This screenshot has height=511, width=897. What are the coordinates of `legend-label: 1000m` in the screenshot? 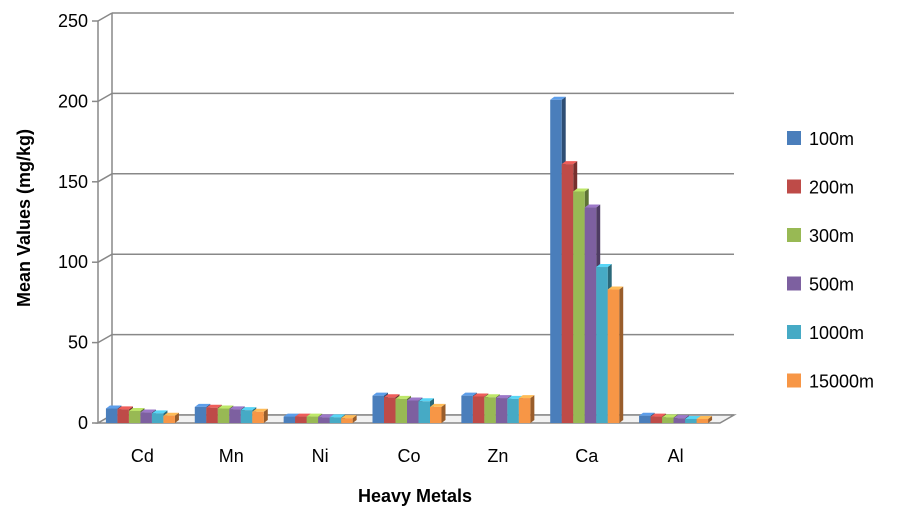 It's located at (836, 333).